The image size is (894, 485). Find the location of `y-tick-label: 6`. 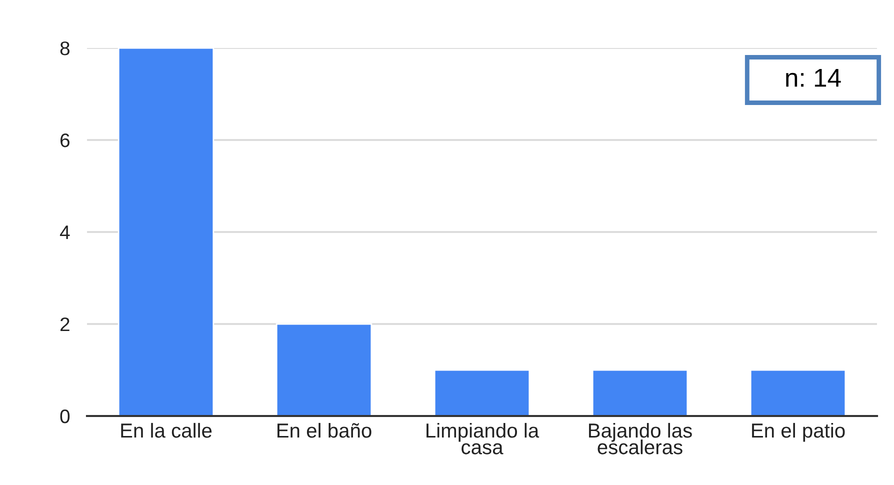

y-tick-label: 6 is located at coordinates (65, 140).